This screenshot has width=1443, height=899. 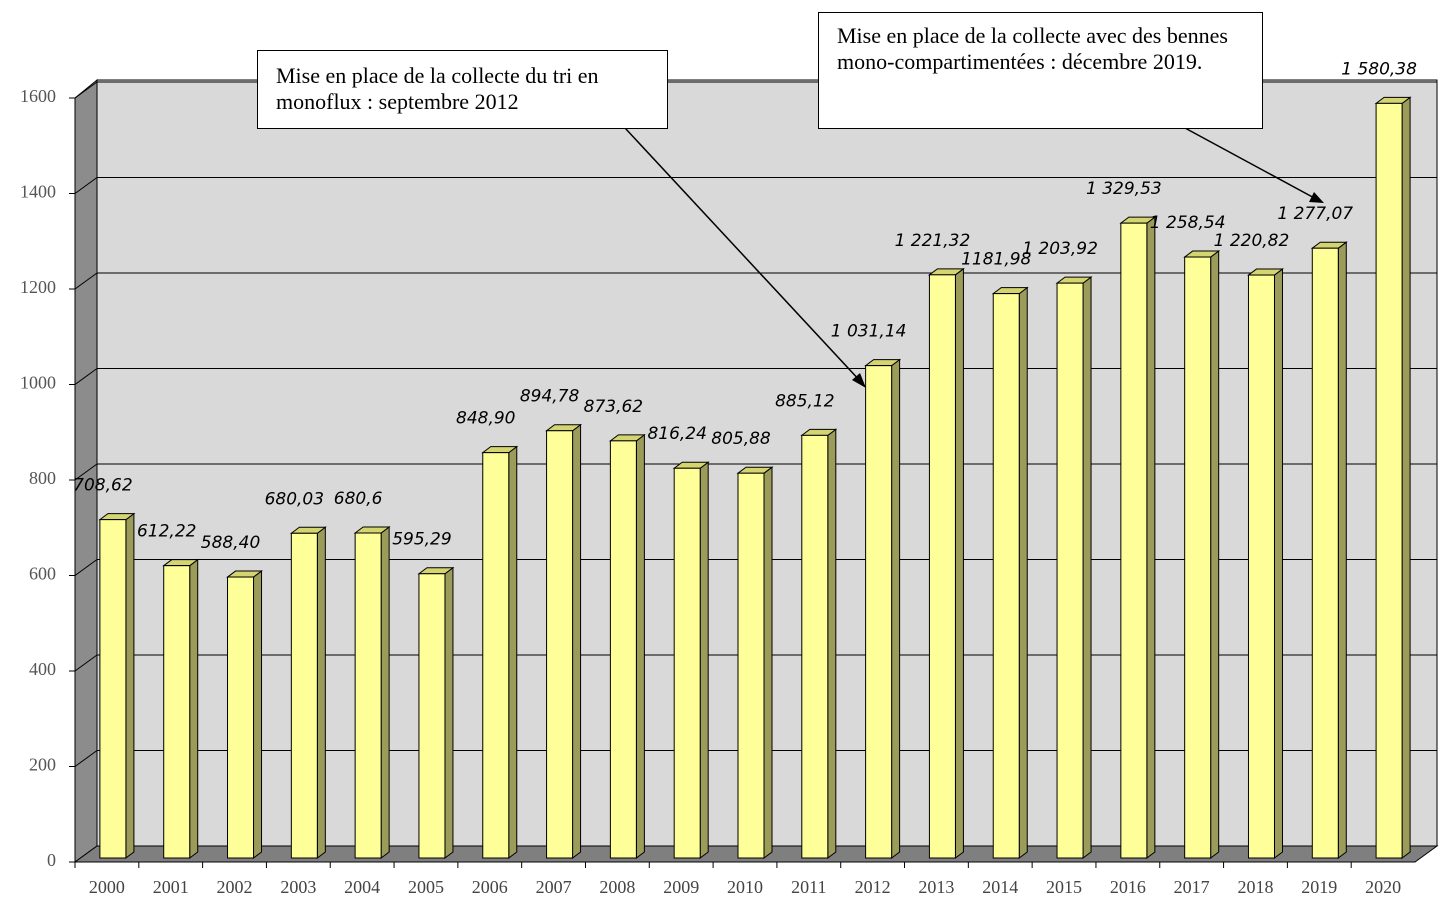 What do you see at coordinates (1188, 223) in the screenshot?
I see `value-label: 1 258,54` at bounding box center [1188, 223].